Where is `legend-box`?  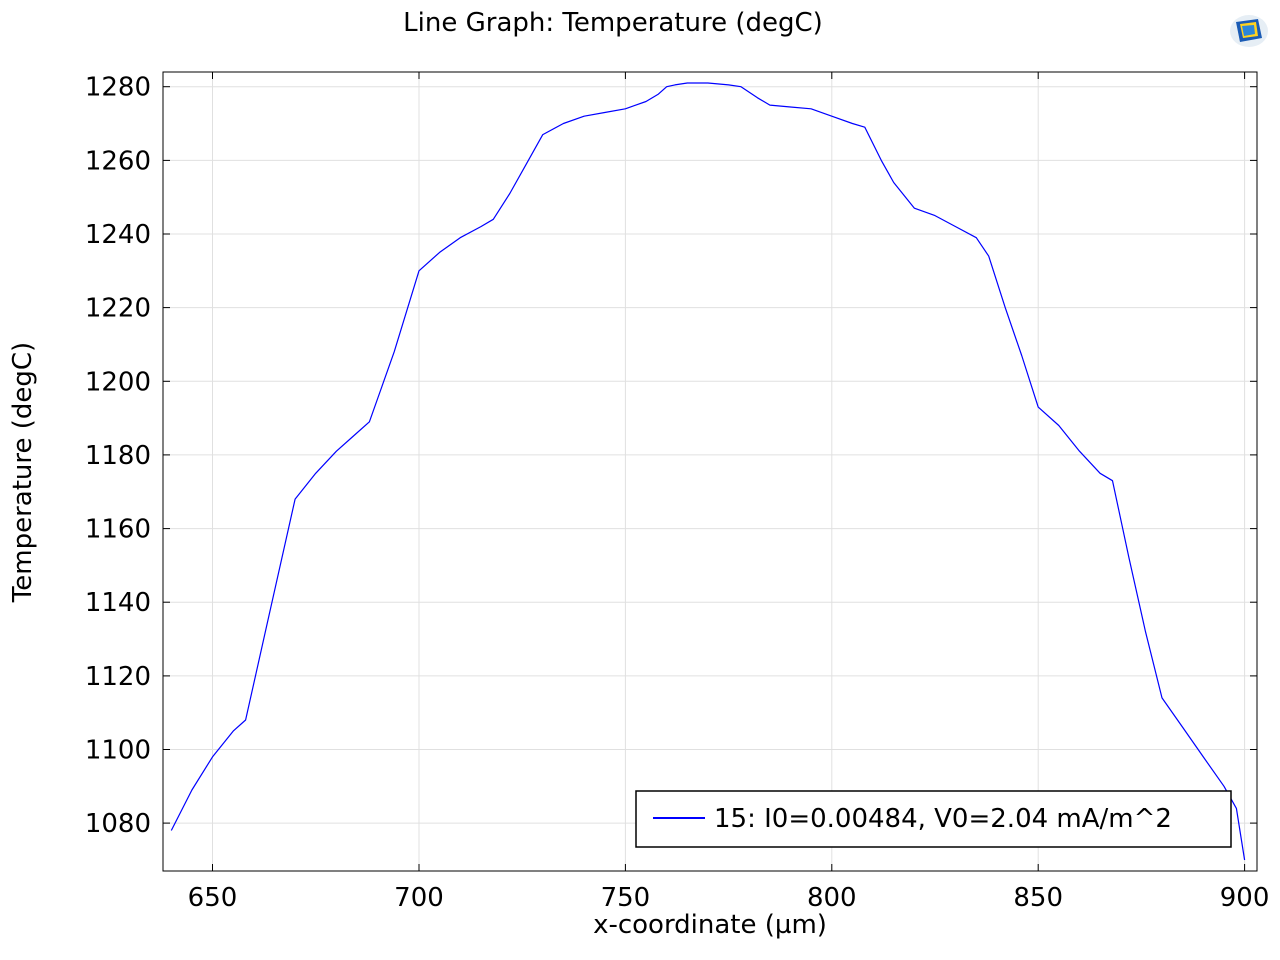 legend-box is located at coordinates (933, 819).